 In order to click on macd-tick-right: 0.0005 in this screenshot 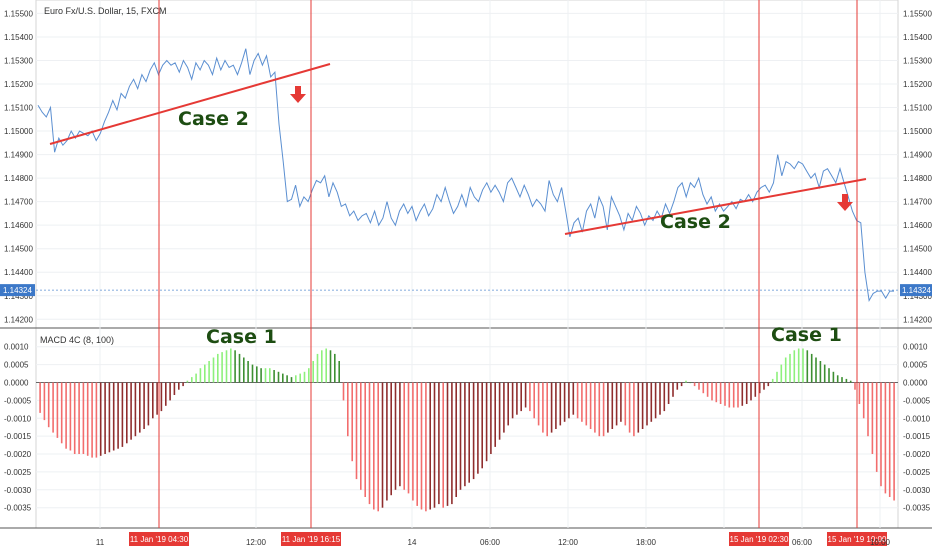, I will do `click(915, 365)`.